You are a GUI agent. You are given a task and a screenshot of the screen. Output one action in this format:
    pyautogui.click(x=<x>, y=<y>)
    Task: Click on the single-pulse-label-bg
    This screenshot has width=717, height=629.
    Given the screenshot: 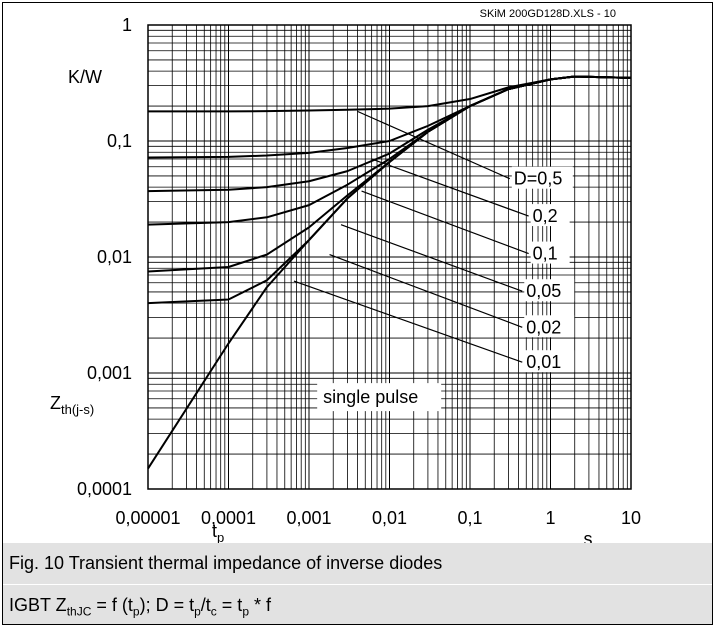 What is the action you would take?
    pyautogui.click(x=379, y=397)
    